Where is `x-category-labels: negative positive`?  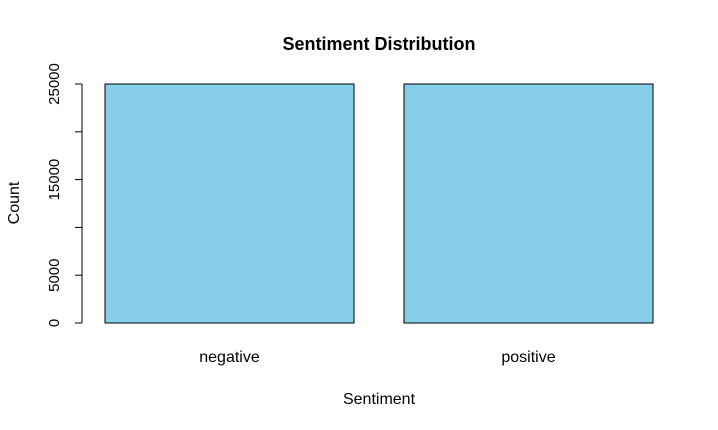
x-category-labels: negative positive is located at coordinates (377, 357).